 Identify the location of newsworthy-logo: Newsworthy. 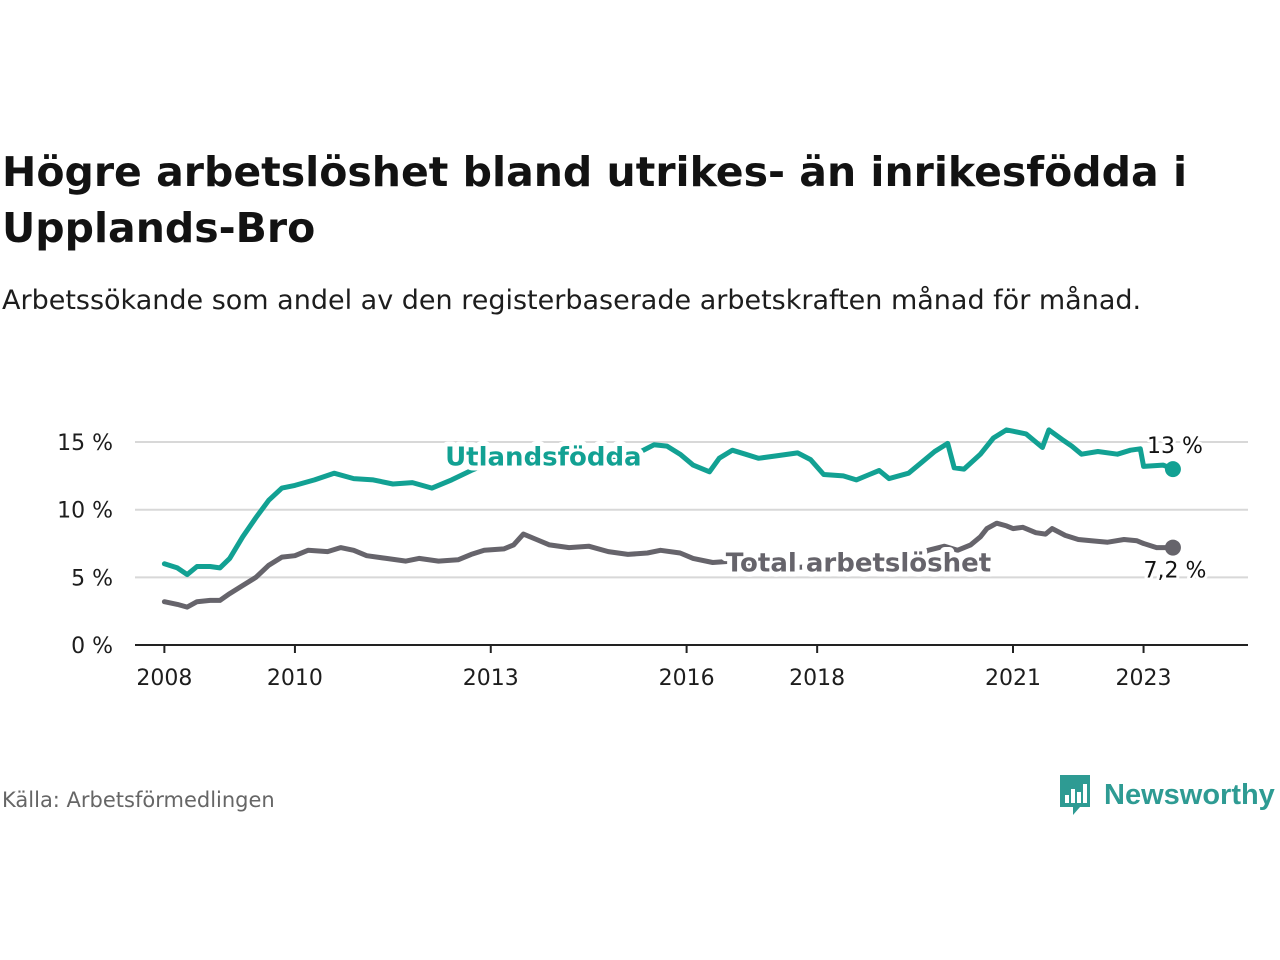
(1166, 795).